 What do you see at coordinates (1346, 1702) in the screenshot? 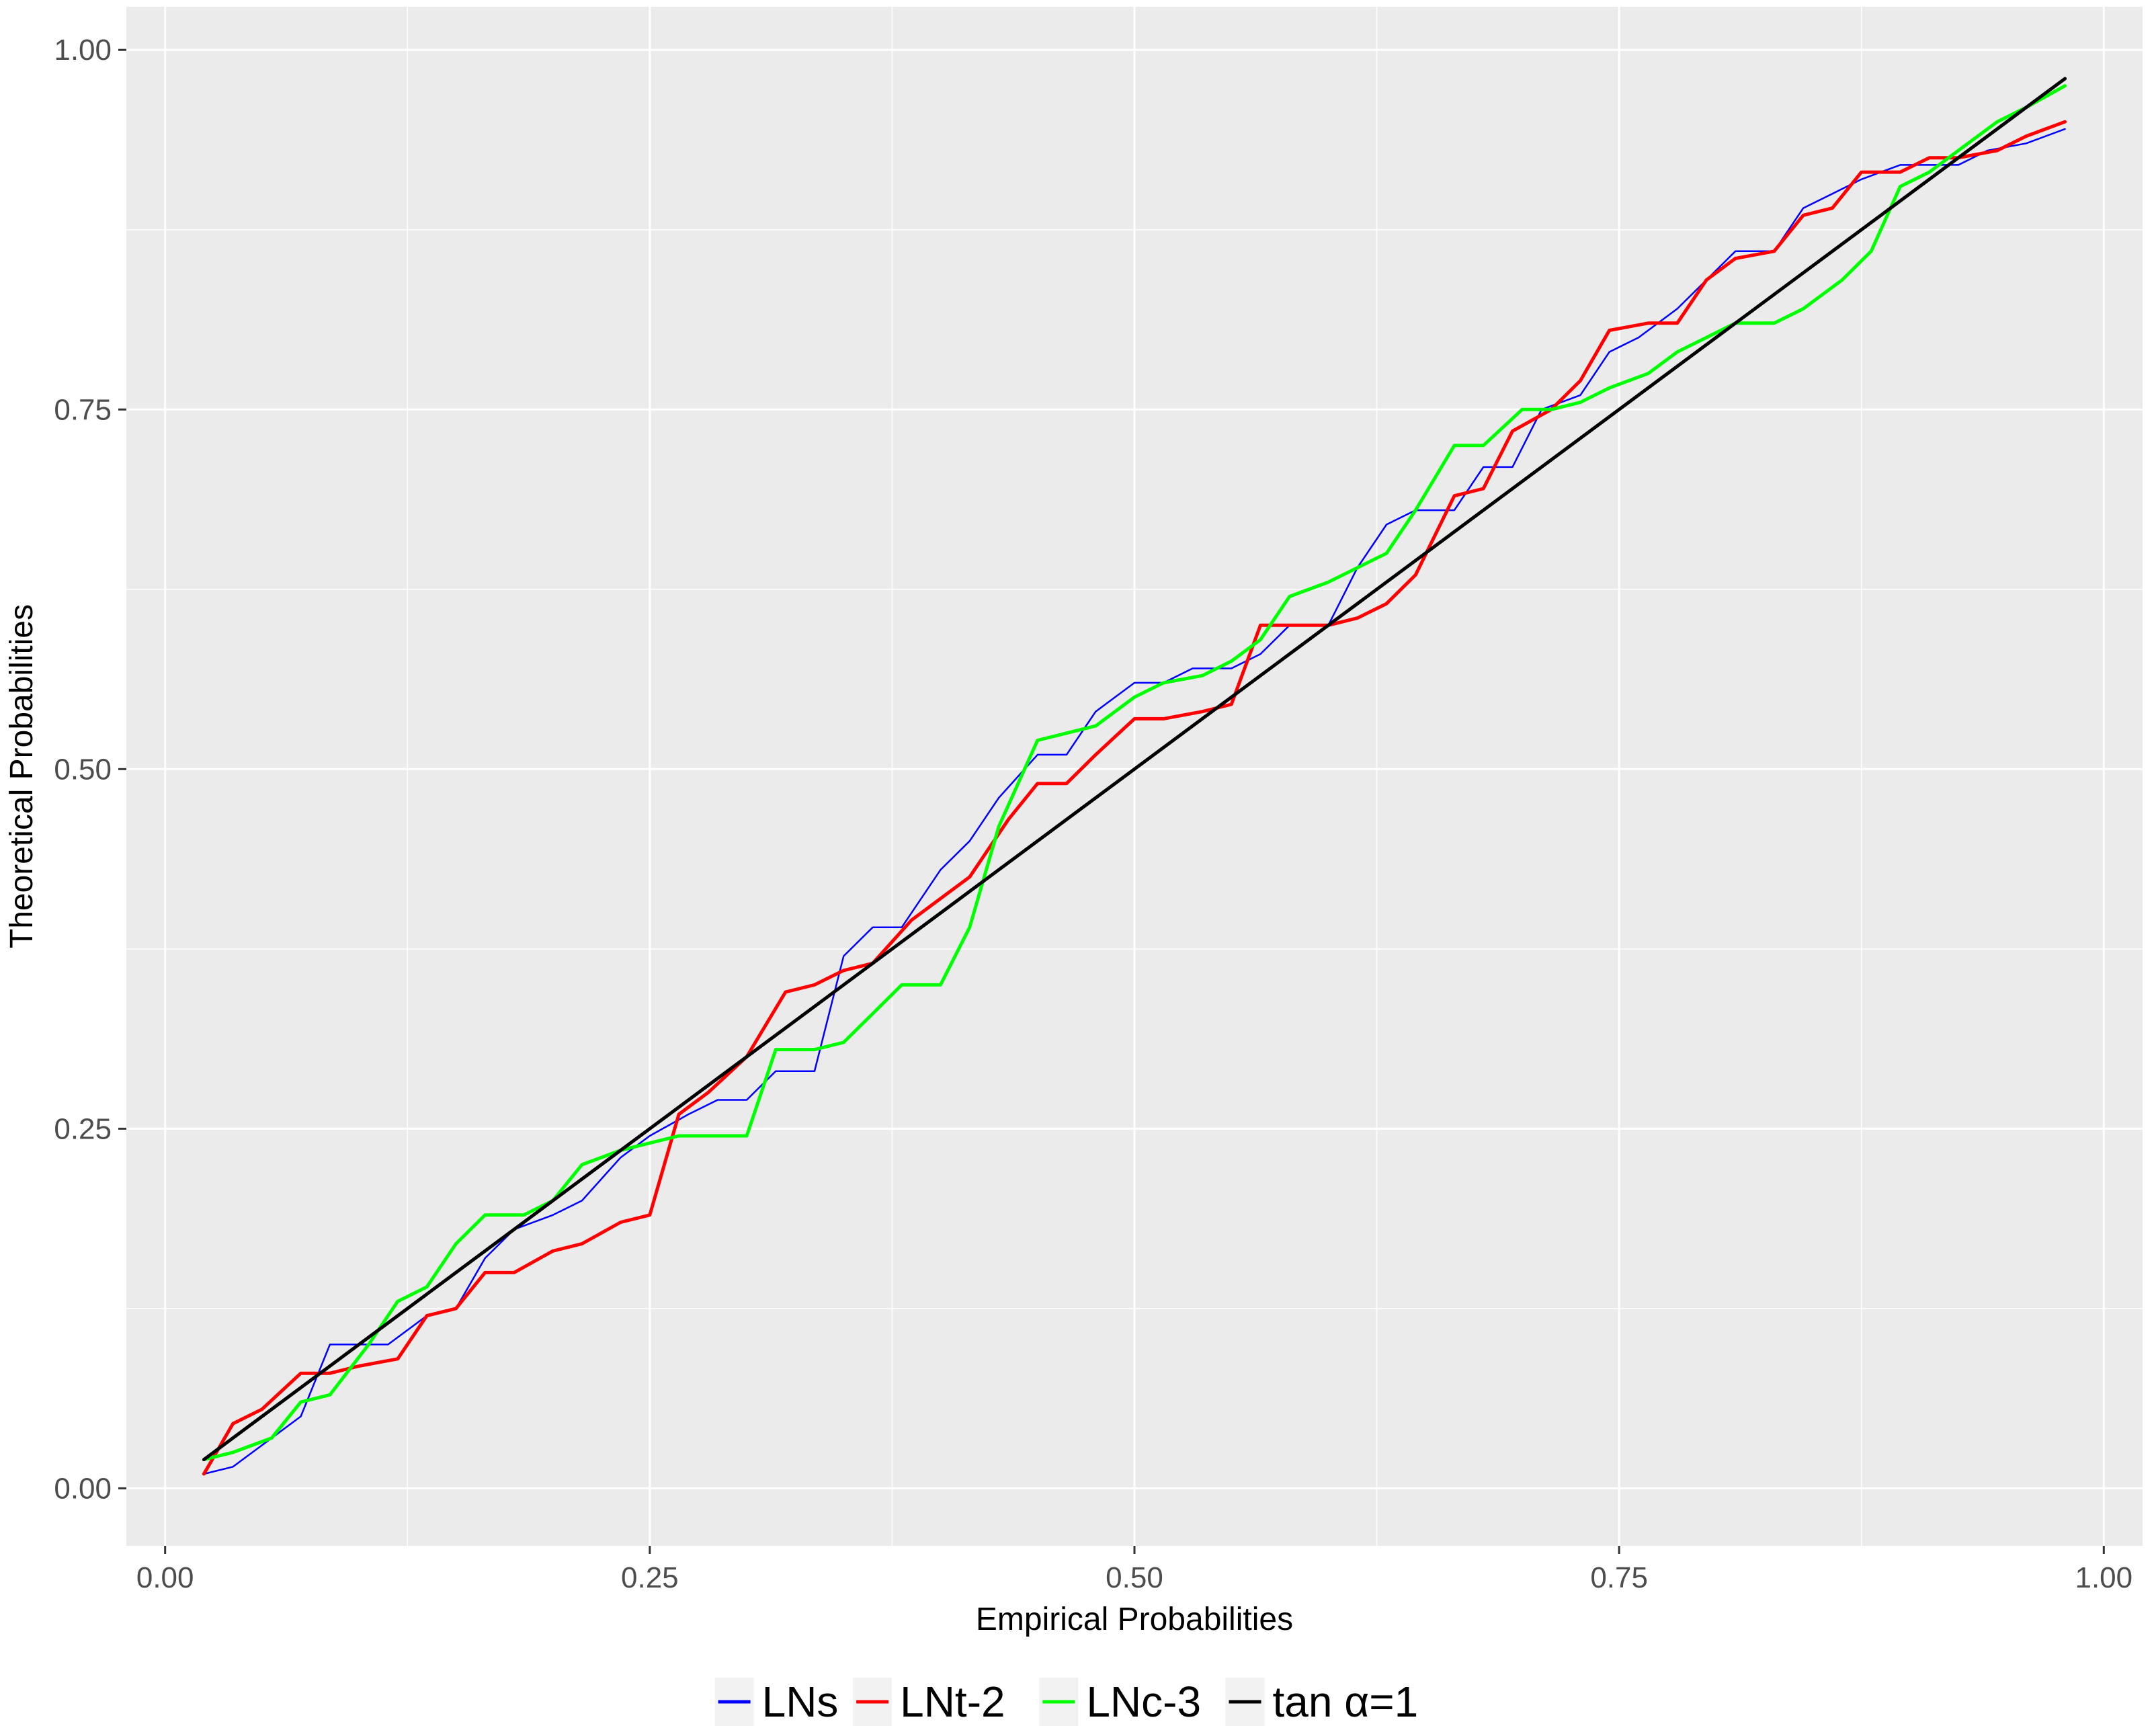
I see `legend-label-4: tan α=1` at bounding box center [1346, 1702].